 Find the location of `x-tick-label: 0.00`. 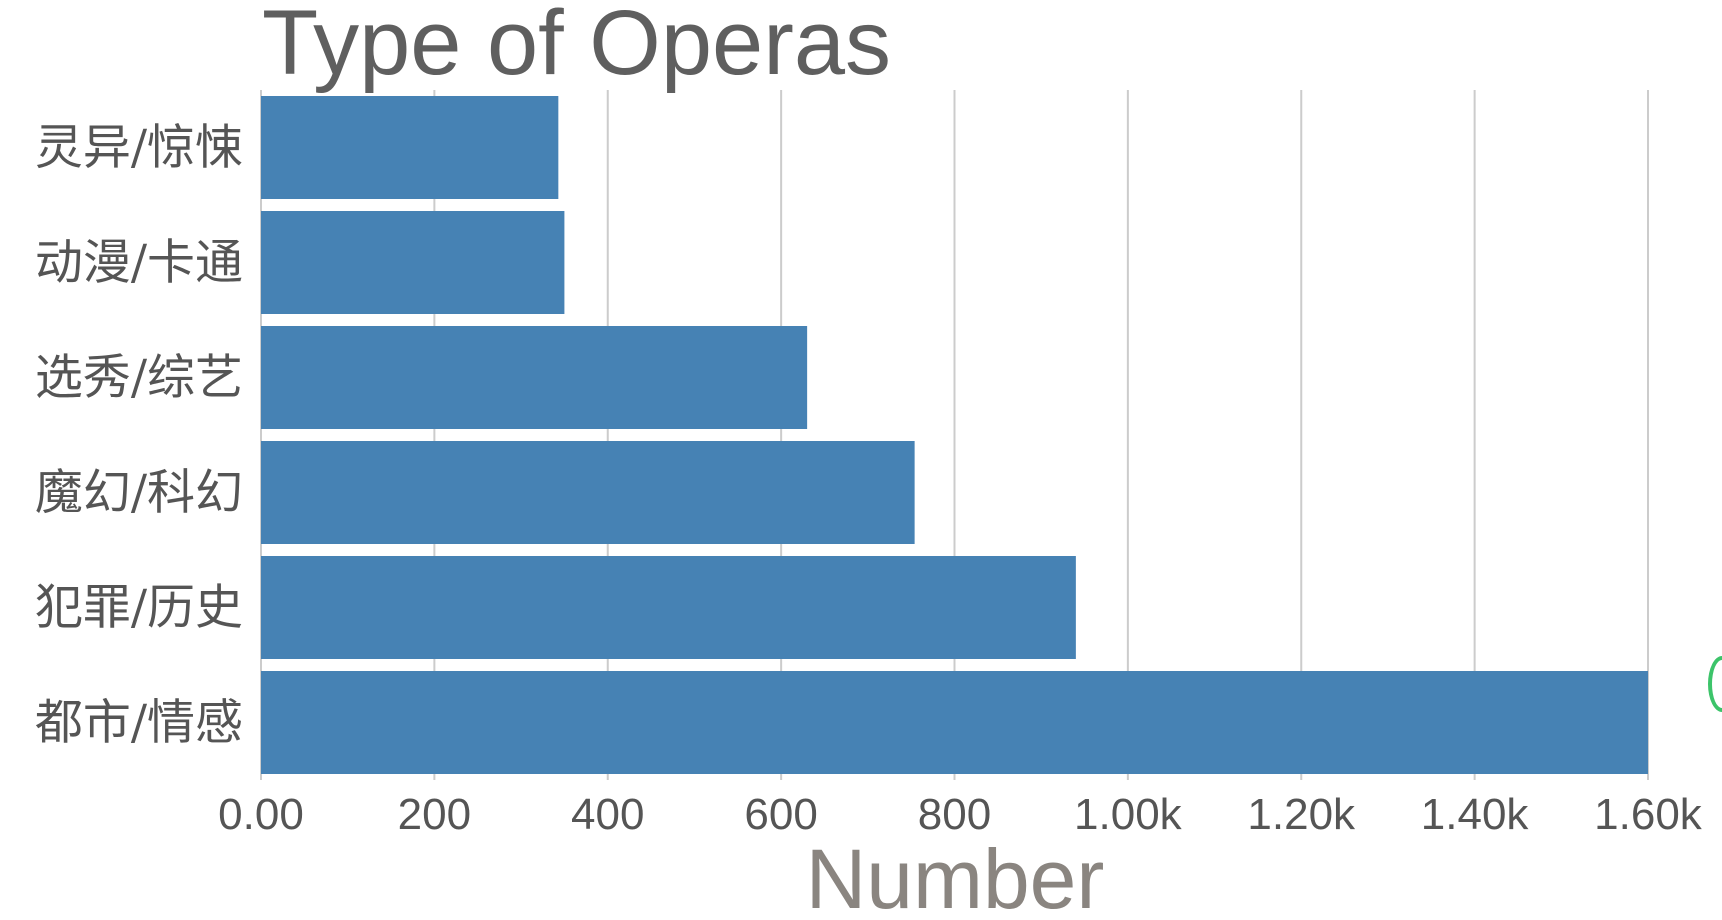

x-tick-label: 0.00 is located at coordinates (261, 814).